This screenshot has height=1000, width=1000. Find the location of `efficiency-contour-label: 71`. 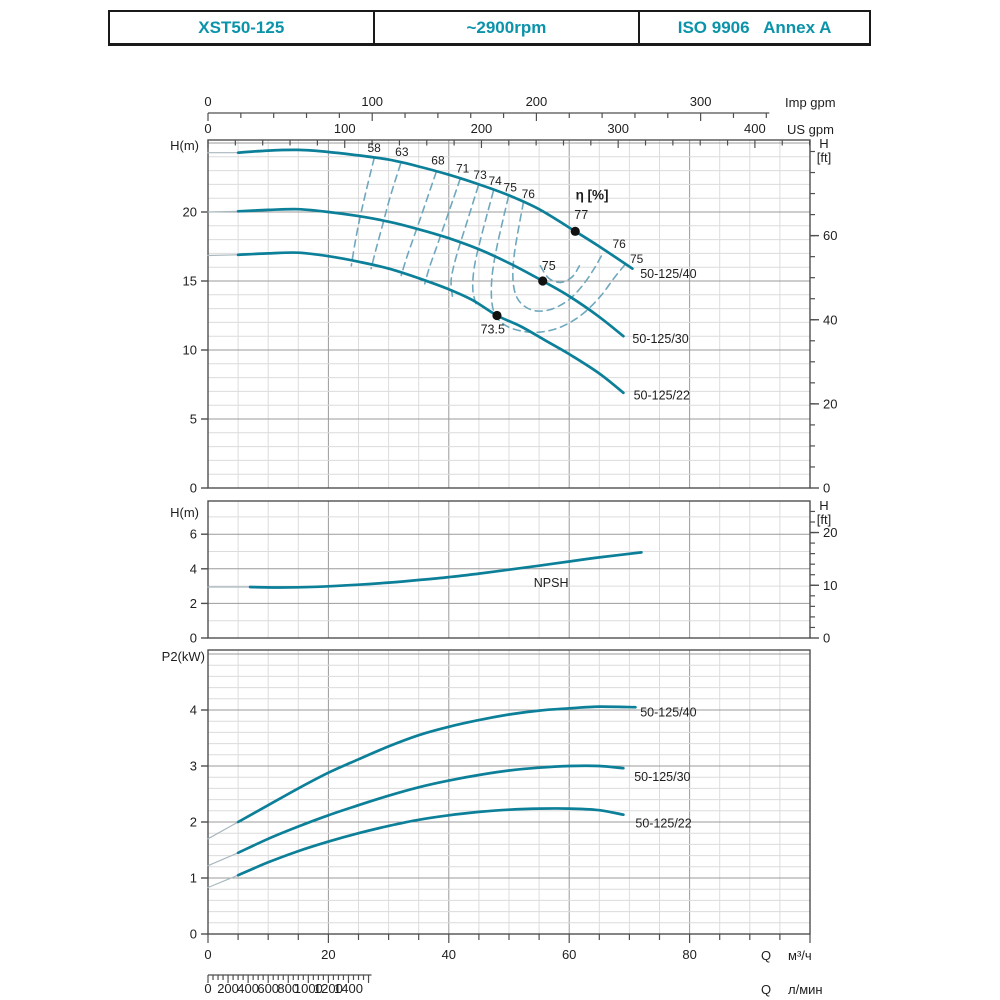

efficiency-contour-label: 71 is located at coordinates (463, 169).